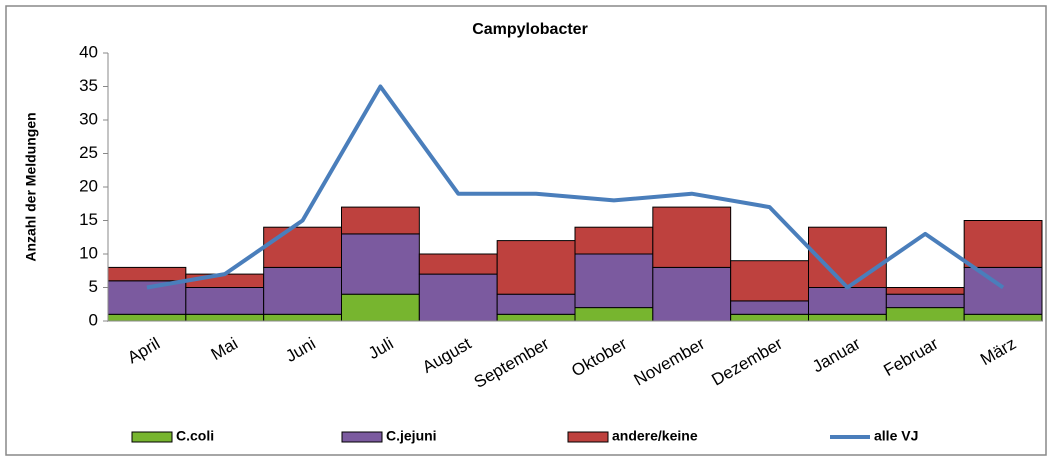 Image resolution: width=1052 pixels, height=461 pixels. I want to click on y-tick-label: 15, so click(88, 219).